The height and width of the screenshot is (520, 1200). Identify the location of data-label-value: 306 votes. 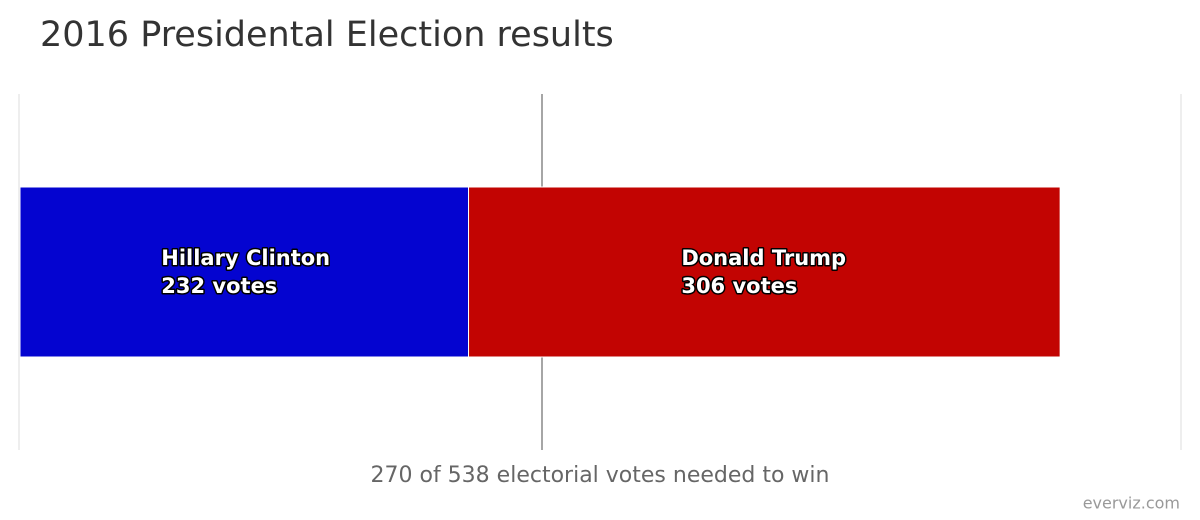
(739, 286).